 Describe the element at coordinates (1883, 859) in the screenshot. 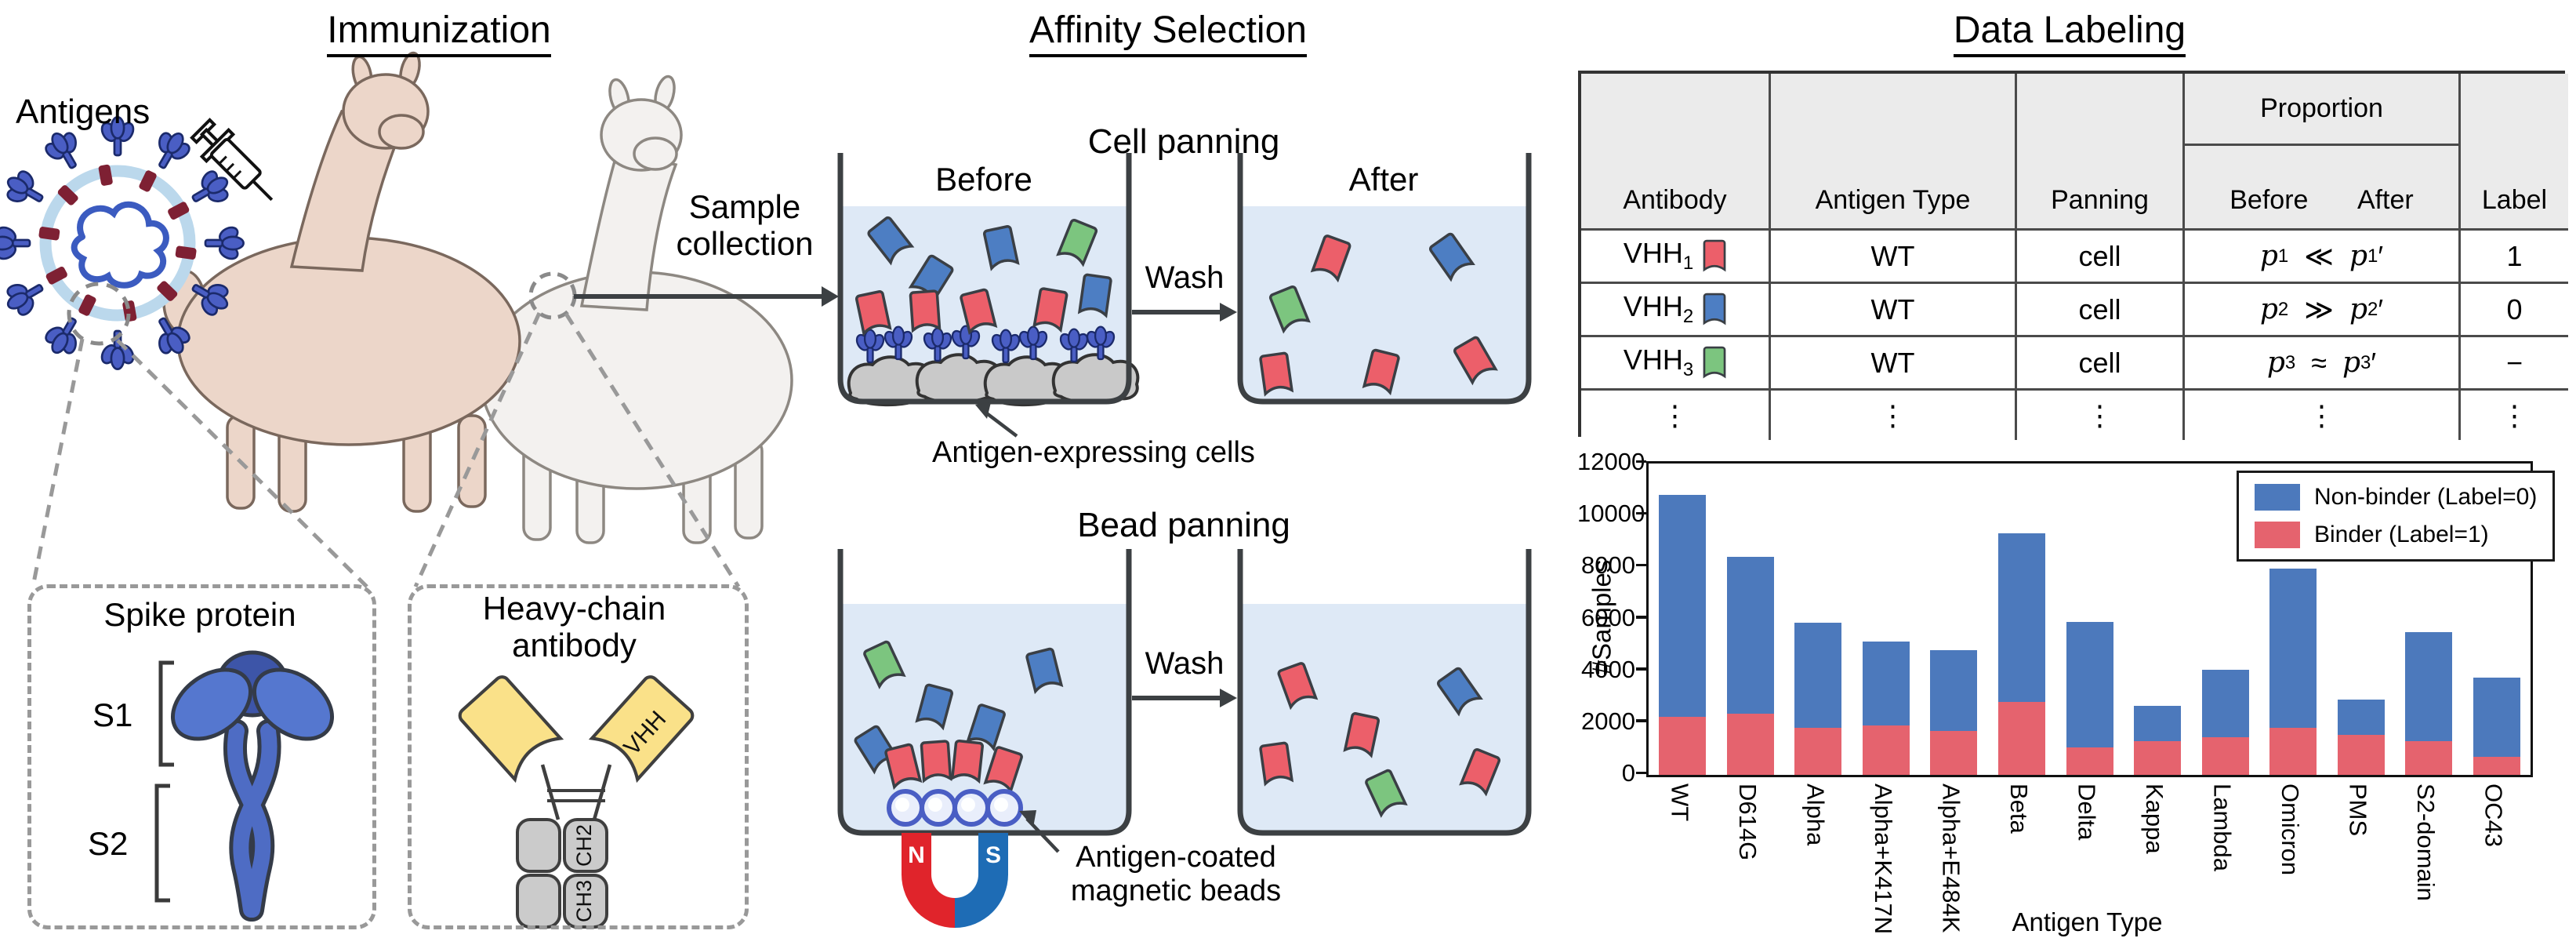

I see `x-tick-label-Alpha+K417N: Alpha+K417N` at that location.